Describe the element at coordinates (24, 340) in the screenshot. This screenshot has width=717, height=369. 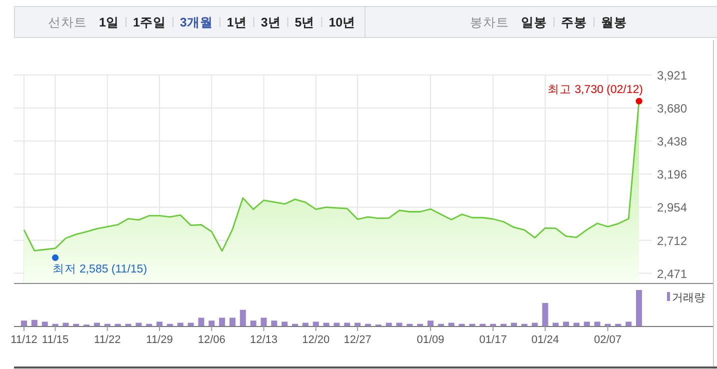
I see `x-tick-label: 11/12` at that location.